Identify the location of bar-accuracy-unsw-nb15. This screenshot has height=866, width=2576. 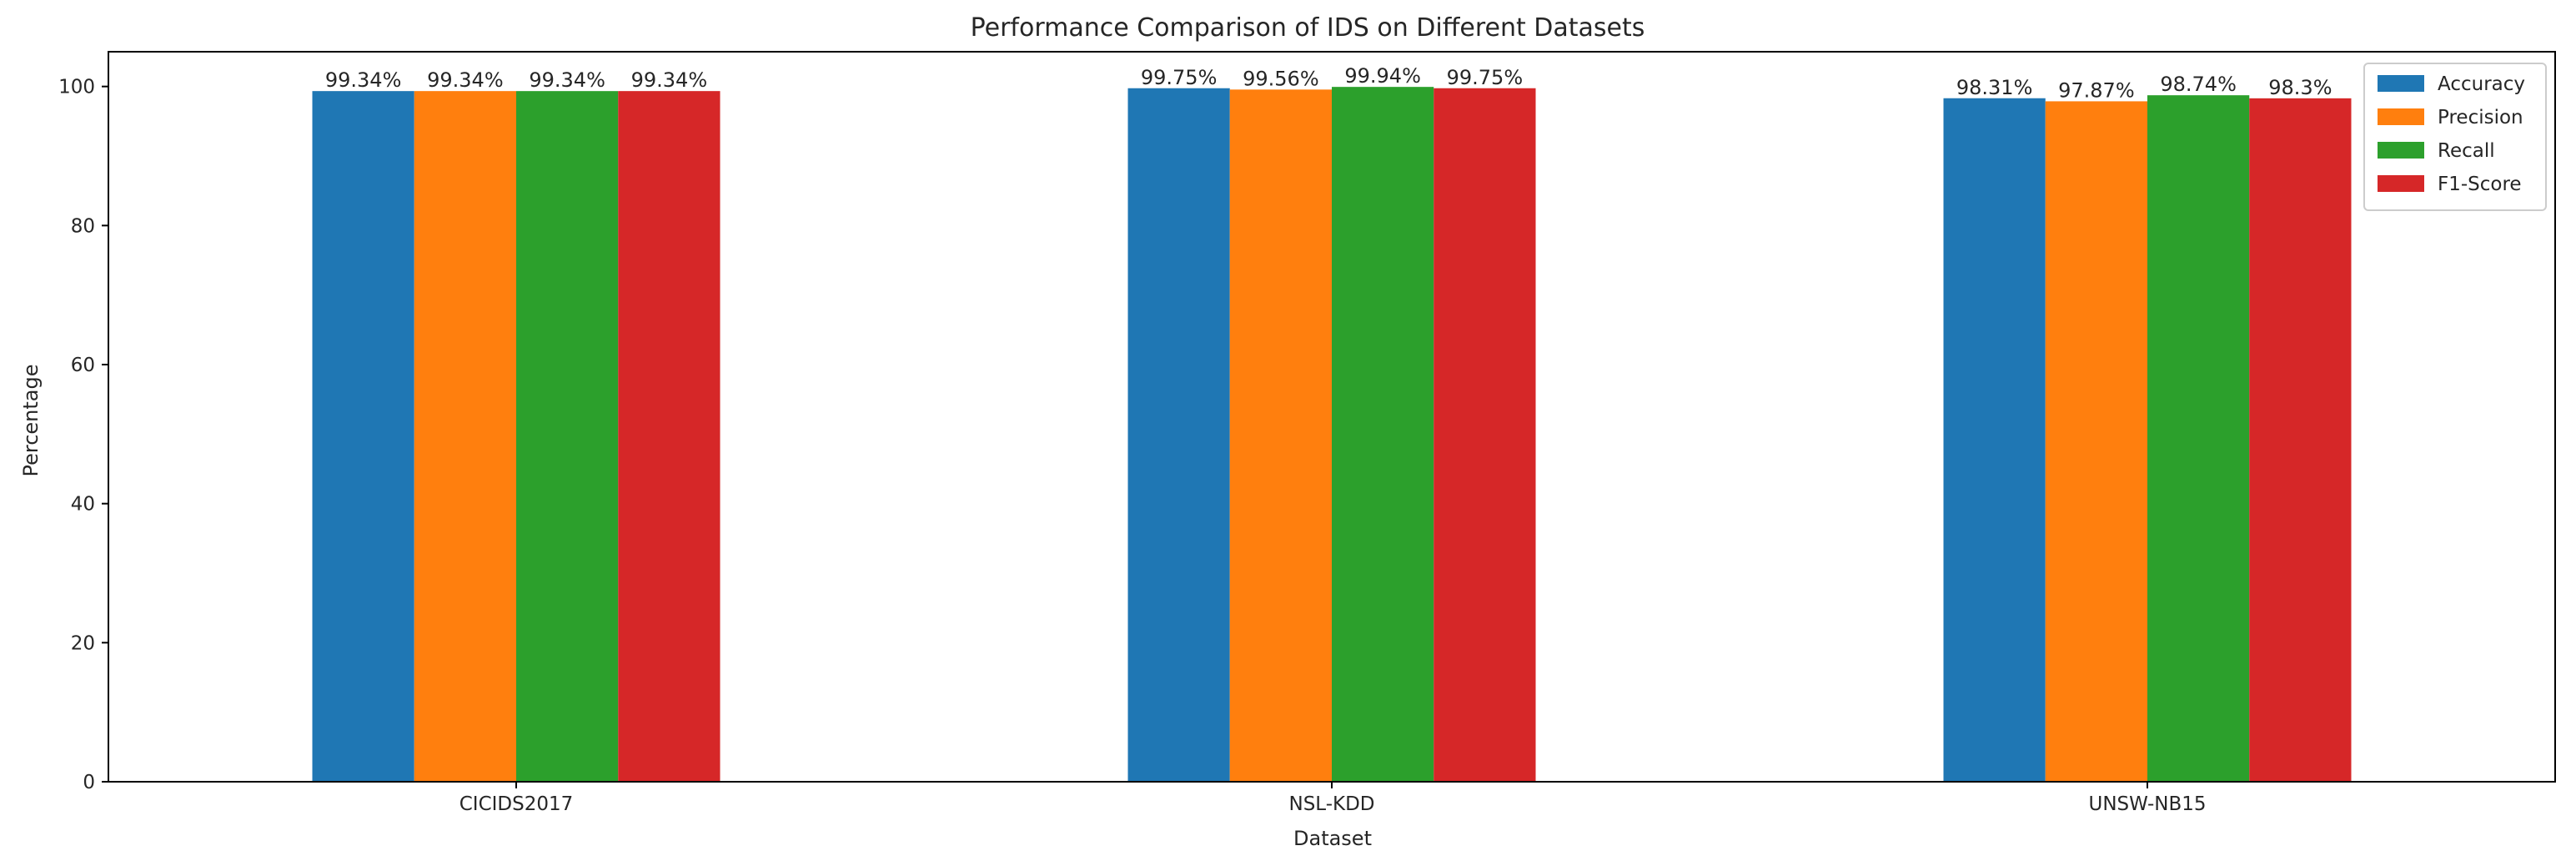
(1994, 440).